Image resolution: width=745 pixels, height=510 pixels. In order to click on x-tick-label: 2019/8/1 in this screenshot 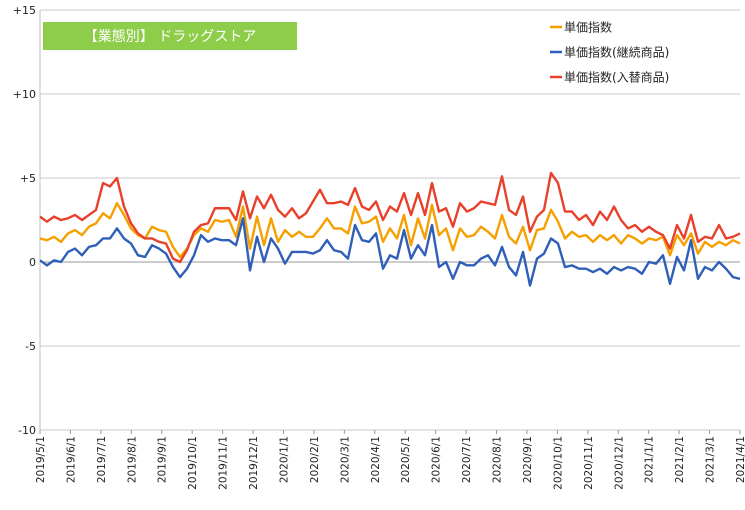, I will do `click(132, 459)`.